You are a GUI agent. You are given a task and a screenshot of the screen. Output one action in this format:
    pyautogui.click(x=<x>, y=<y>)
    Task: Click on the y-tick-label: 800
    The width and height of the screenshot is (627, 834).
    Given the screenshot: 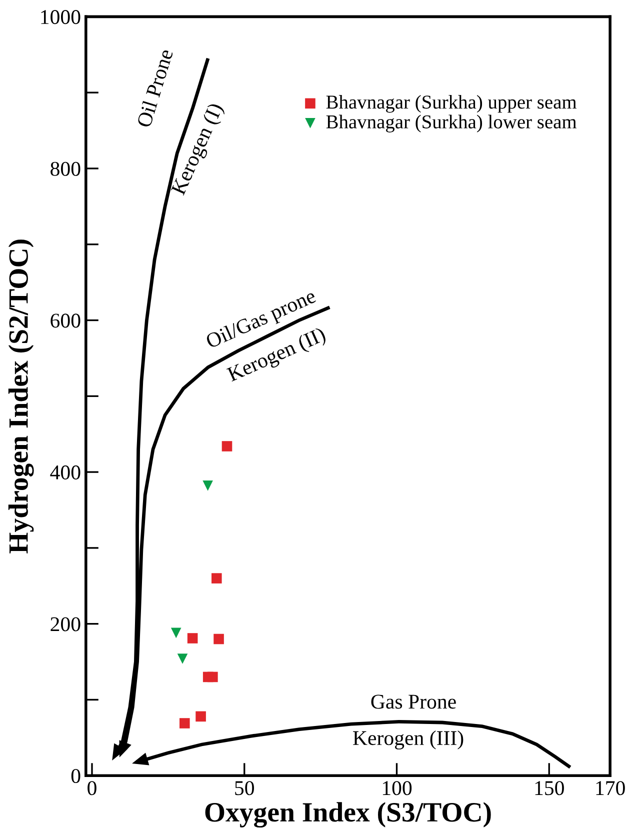 What is the action you would take?
    pyautogui.click(x=65, y=169)
    